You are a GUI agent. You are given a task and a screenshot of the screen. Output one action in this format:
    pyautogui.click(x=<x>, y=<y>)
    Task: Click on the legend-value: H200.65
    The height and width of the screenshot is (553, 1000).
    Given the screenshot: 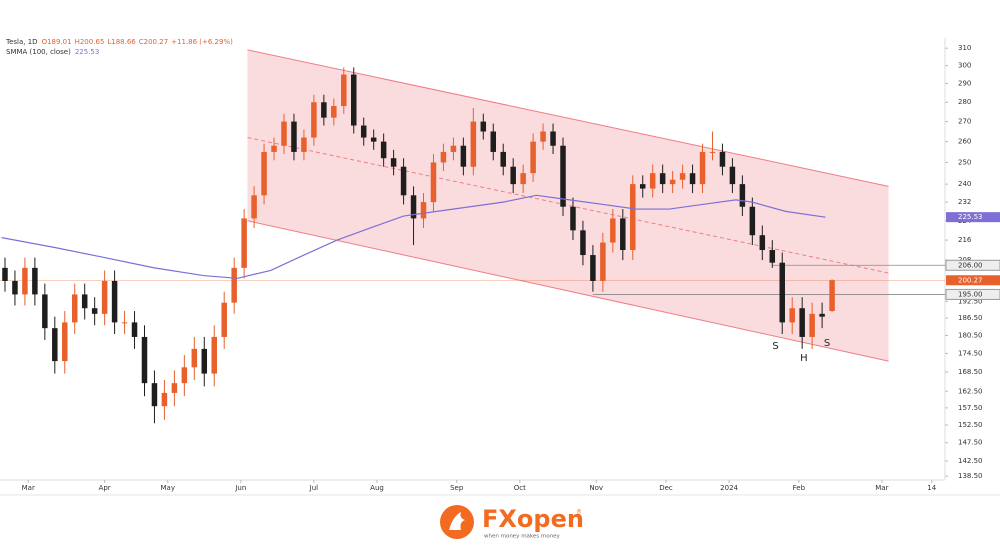 What is the action you would take?
    pyautogui.click(x=90, y=42)
    